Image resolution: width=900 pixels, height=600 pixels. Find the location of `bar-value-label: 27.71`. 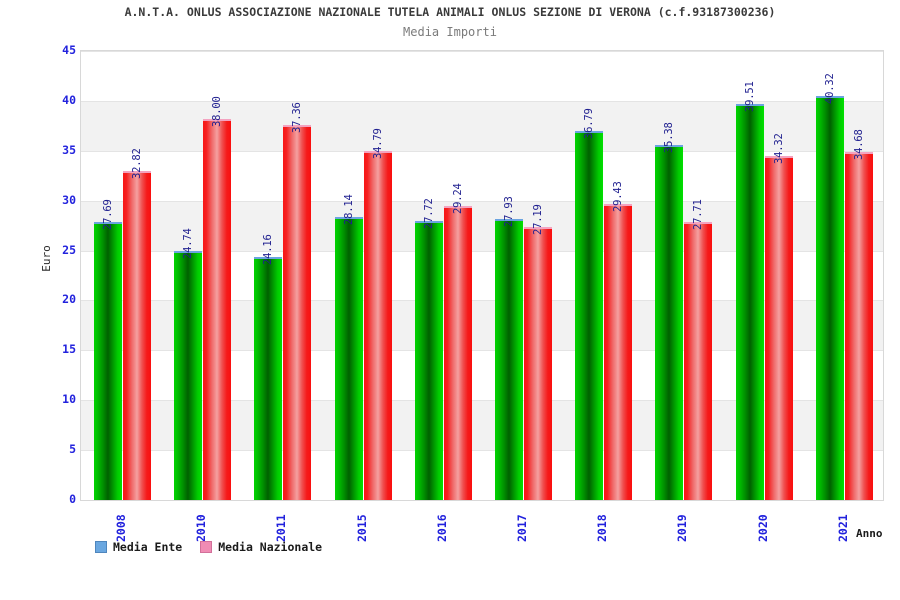

bar-value-label: 27.71 is located at coordinates (698, 214).